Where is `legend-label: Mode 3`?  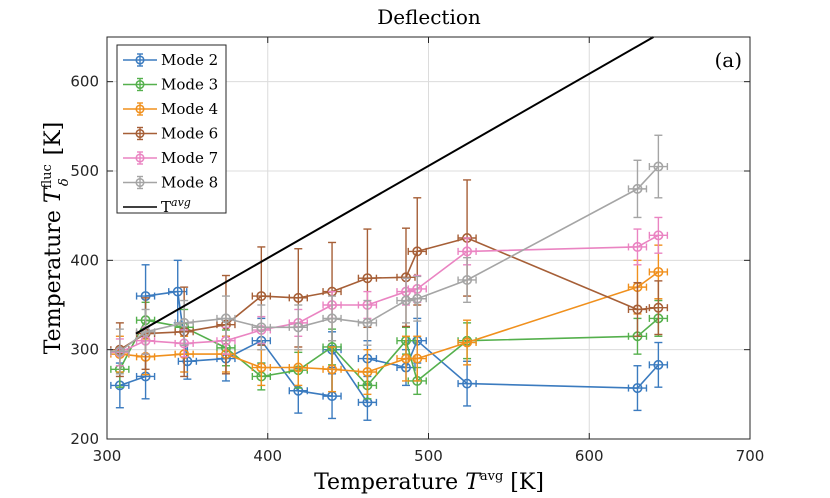
legend-label: Mode 3 is located at coordinates (189, 85).